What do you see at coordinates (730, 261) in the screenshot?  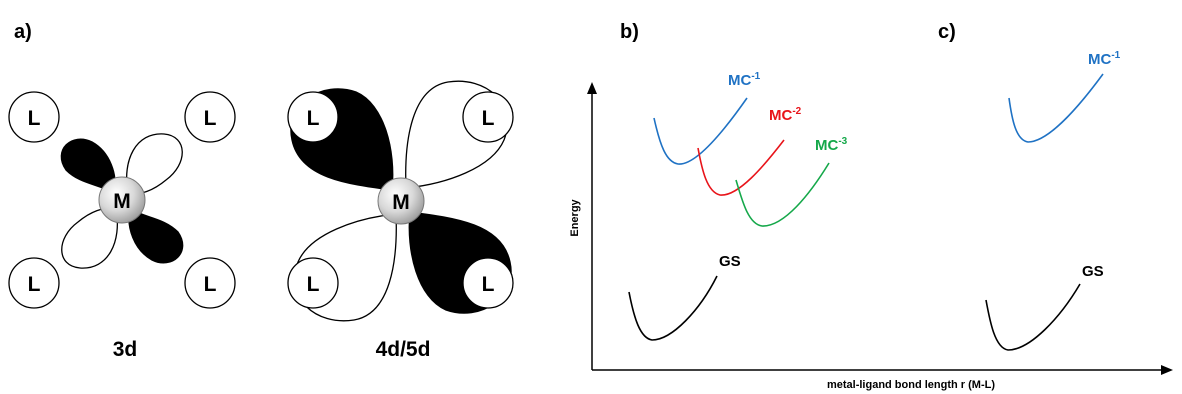 I see `label-gs: GS` at bounding box center [730, 261].